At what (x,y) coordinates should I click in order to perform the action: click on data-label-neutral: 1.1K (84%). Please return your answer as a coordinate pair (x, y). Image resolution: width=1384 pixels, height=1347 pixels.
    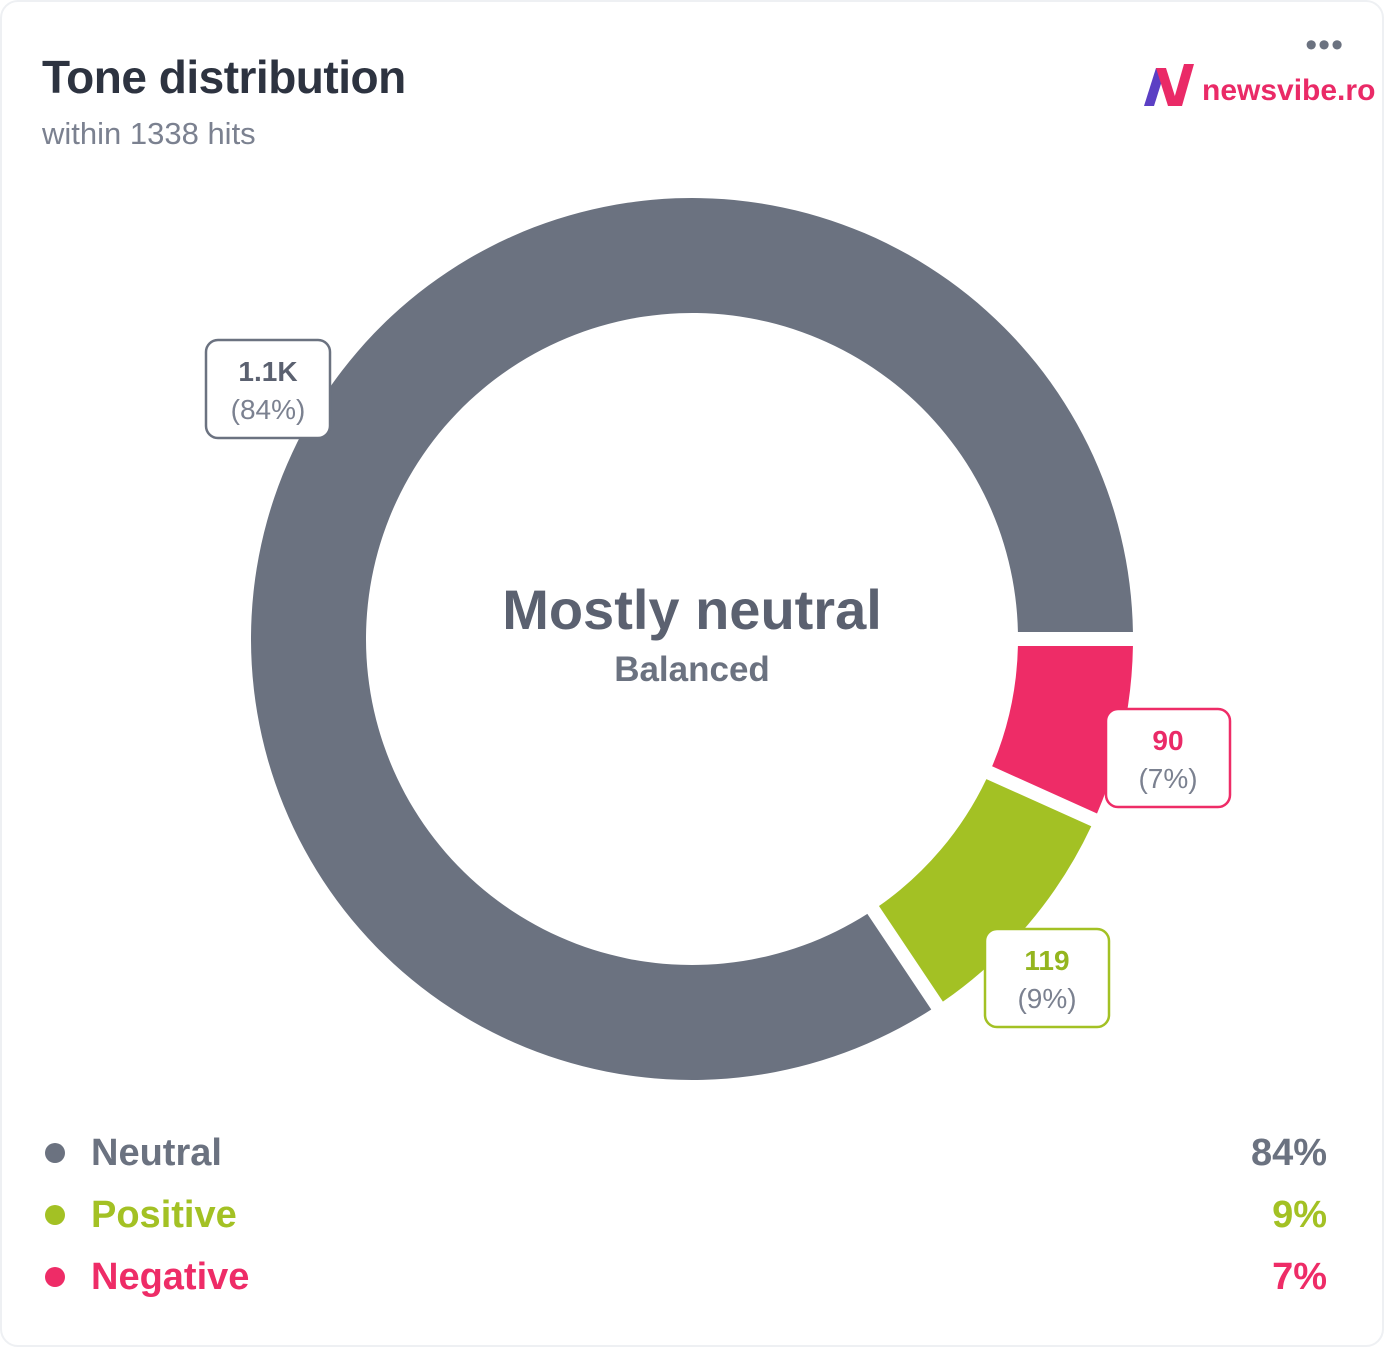
    Looking at the image, I should click on (268, 389).